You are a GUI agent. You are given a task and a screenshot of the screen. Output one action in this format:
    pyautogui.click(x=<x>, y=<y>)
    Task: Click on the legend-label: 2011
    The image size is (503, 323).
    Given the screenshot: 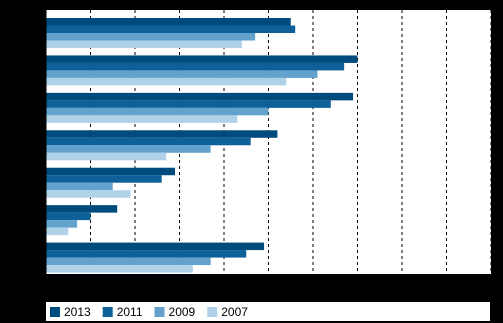 What is the action you would take?
    pyautogui.click(x=130, y=312)
    